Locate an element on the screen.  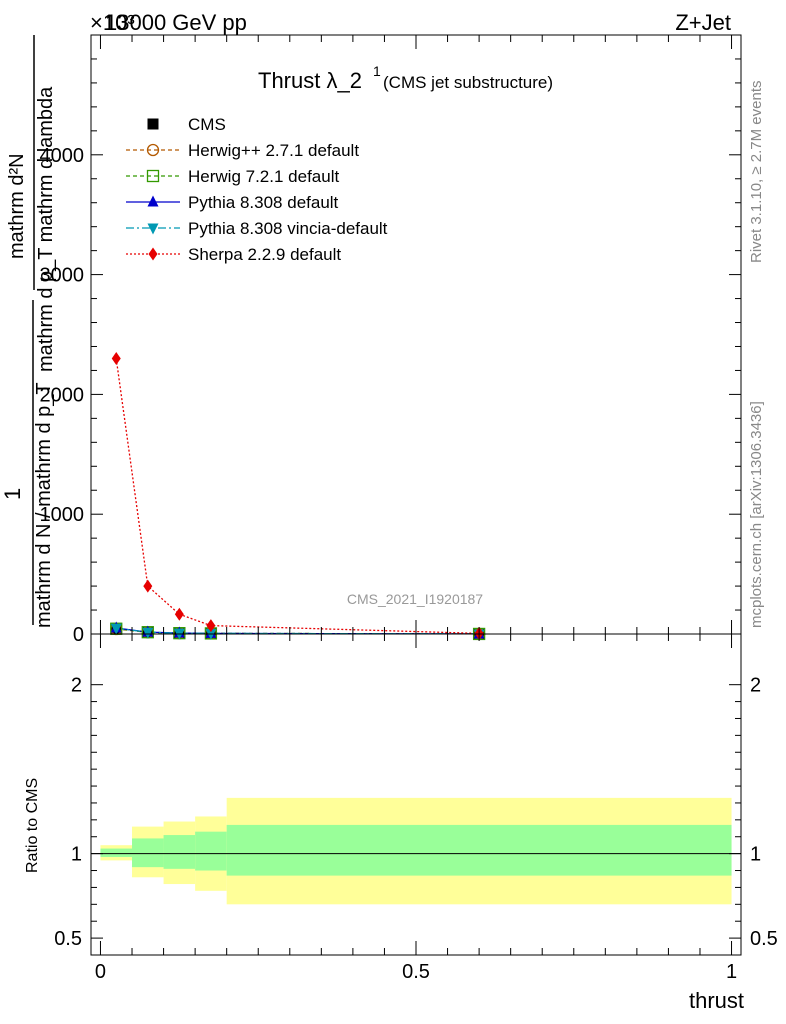
legend-entry: Herwig 7.2.1 default is located at coordinates (232, 176).